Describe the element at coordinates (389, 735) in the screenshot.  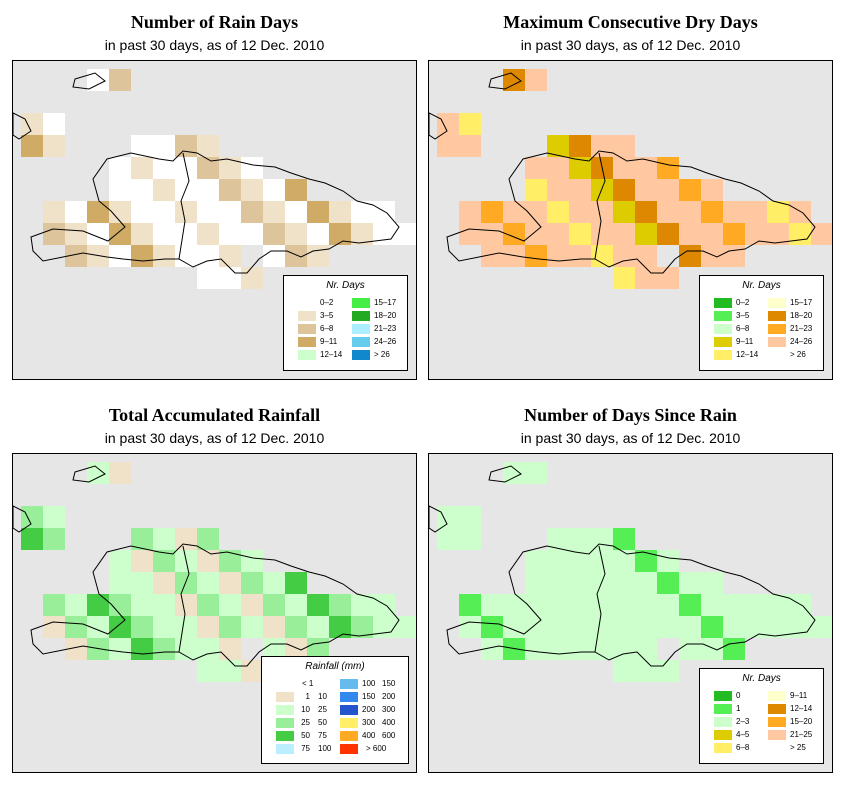
I see `legend-range-to: 600` at that location.